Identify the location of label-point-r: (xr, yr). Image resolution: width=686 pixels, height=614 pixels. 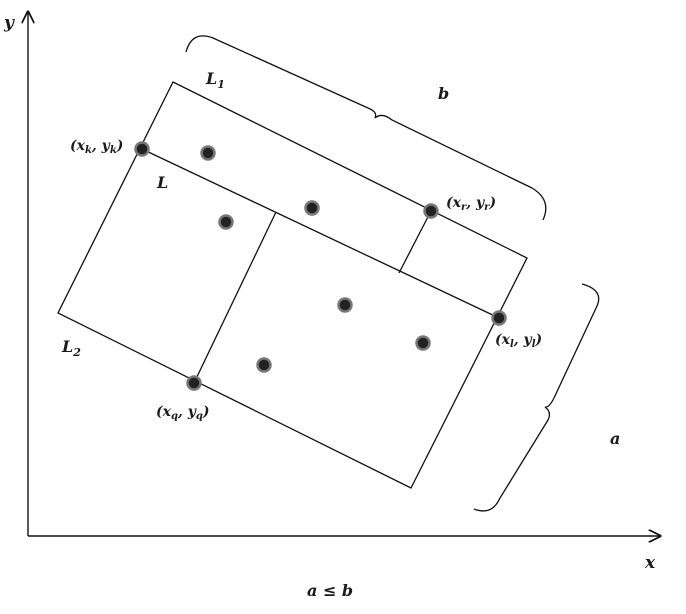
(471, 204).